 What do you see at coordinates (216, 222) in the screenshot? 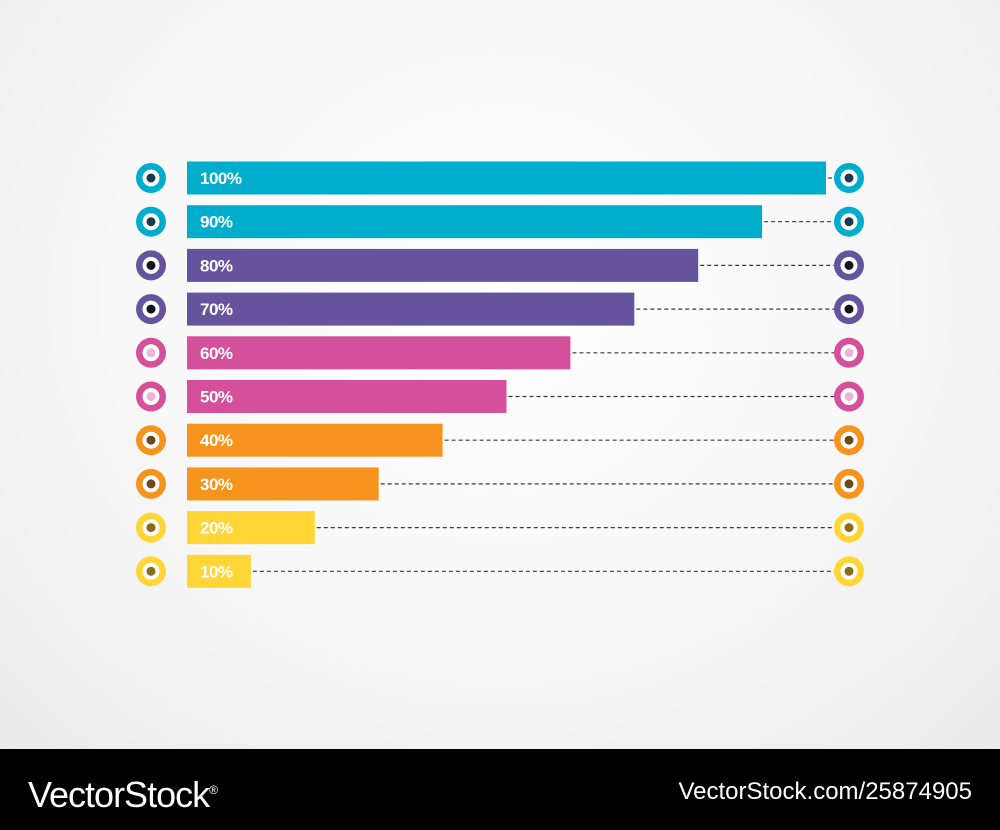
I see `bar-label-2: 90%` at bounding box center [216, 222].